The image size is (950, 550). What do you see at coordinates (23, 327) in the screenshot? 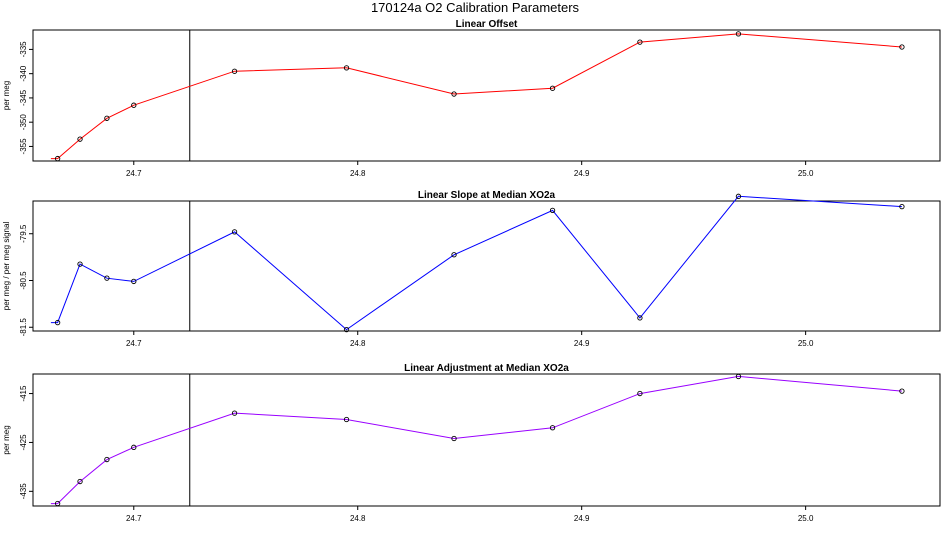
I see `y-tick-label: -81.5` at bounding box center [23, 327].